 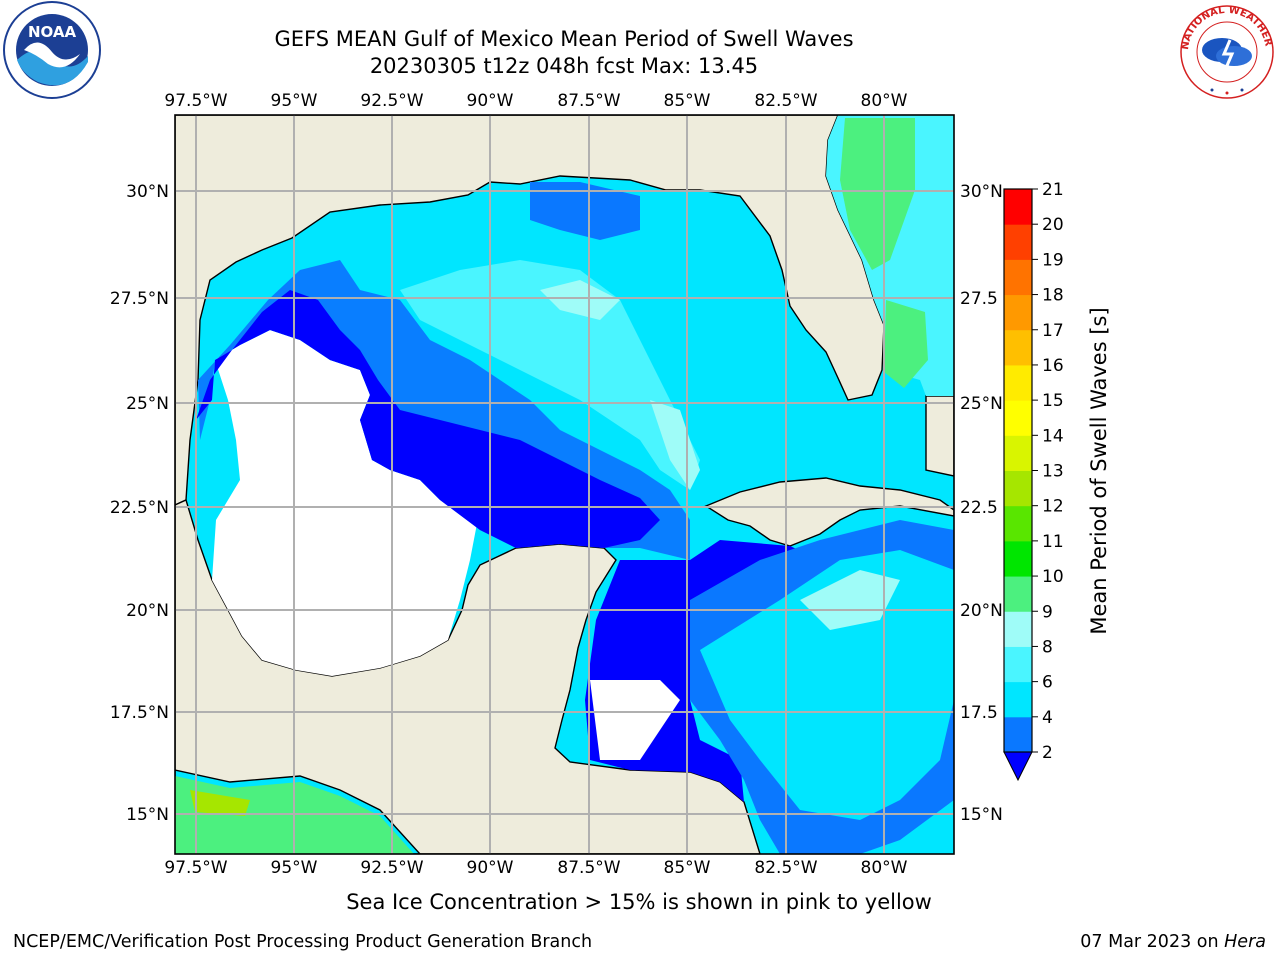 I want to click on colorbar-tick-label: 21, so click(x=1053, y=190).